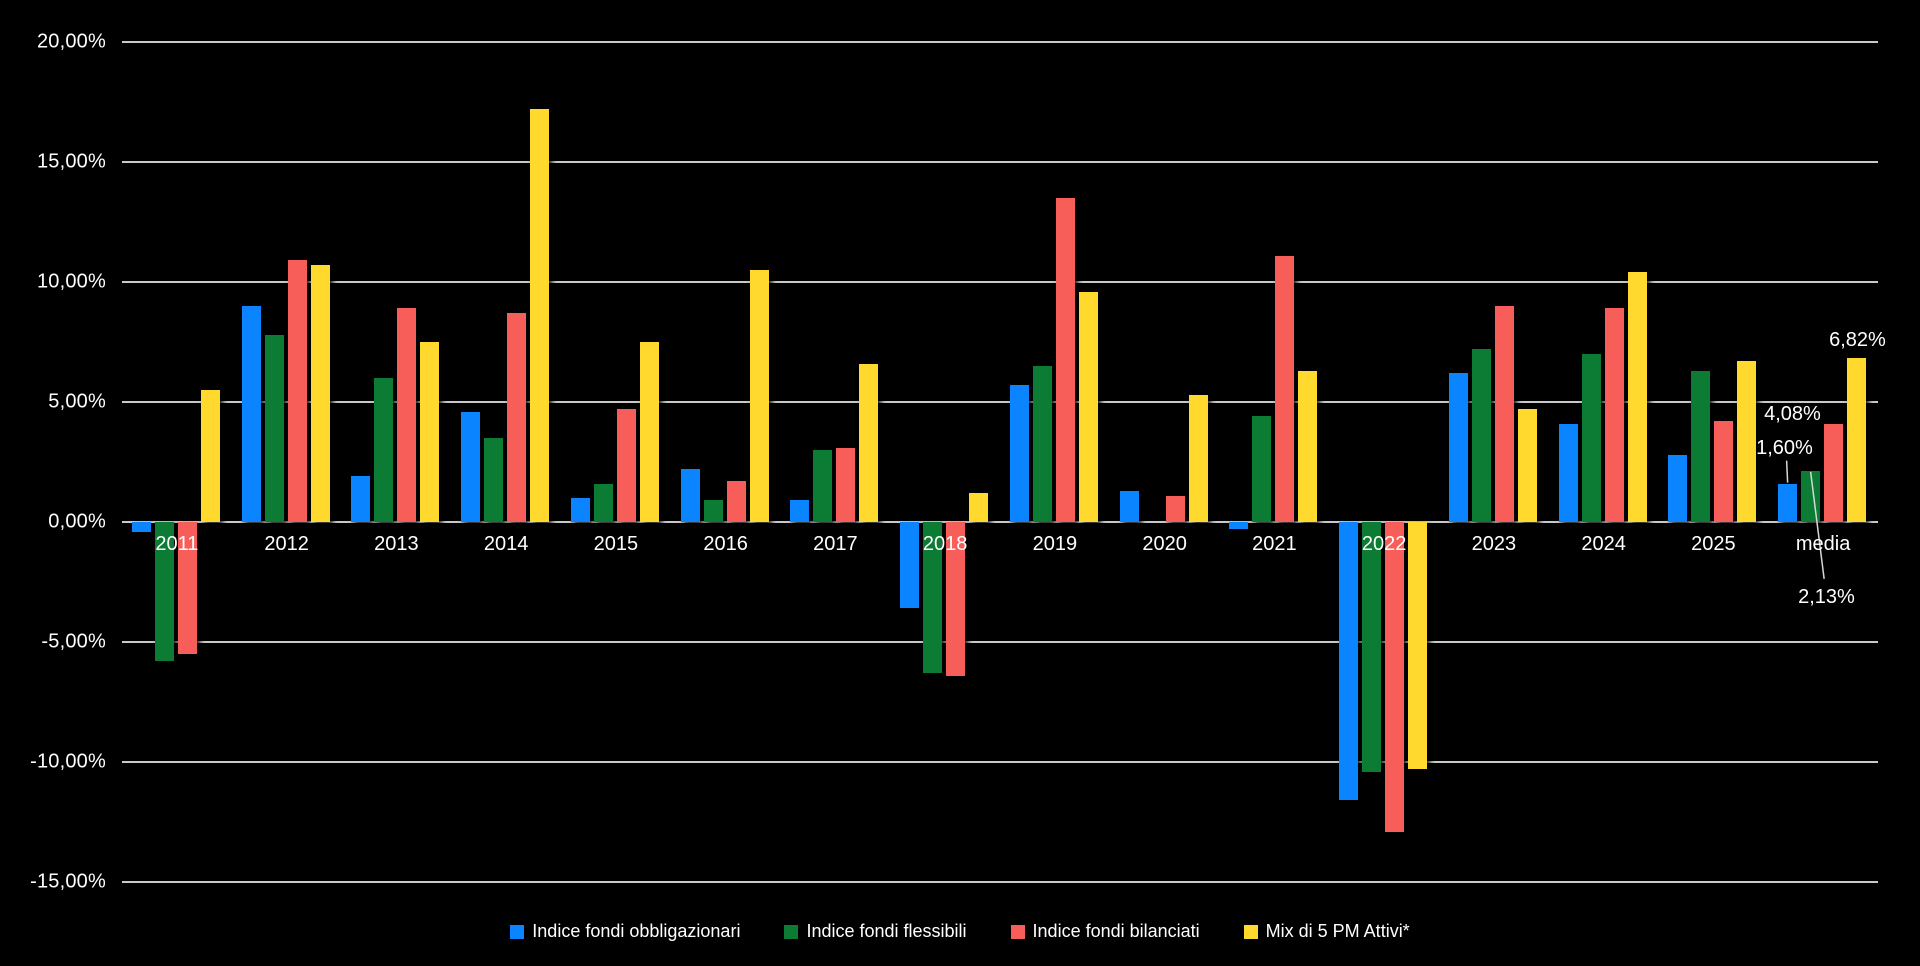  Describe the element at coordinates (1042, 444) in the screenshot. I see `bar-indice-fondi-flessibili-2019` at that location.